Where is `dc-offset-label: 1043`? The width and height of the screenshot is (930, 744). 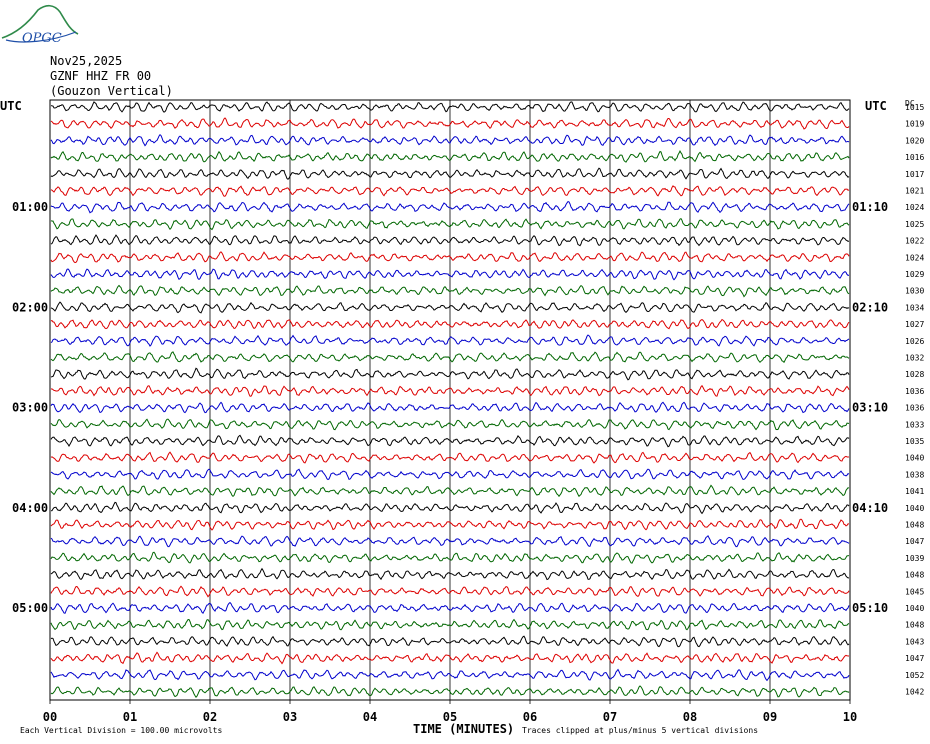 dc-offset-label: 1043 is located at coordinates (914, 641).